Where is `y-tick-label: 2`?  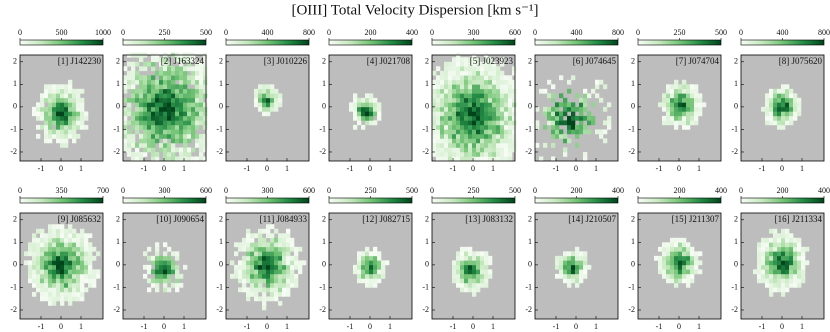
y-tick-label: 2 is located at coordinates (118, 219).